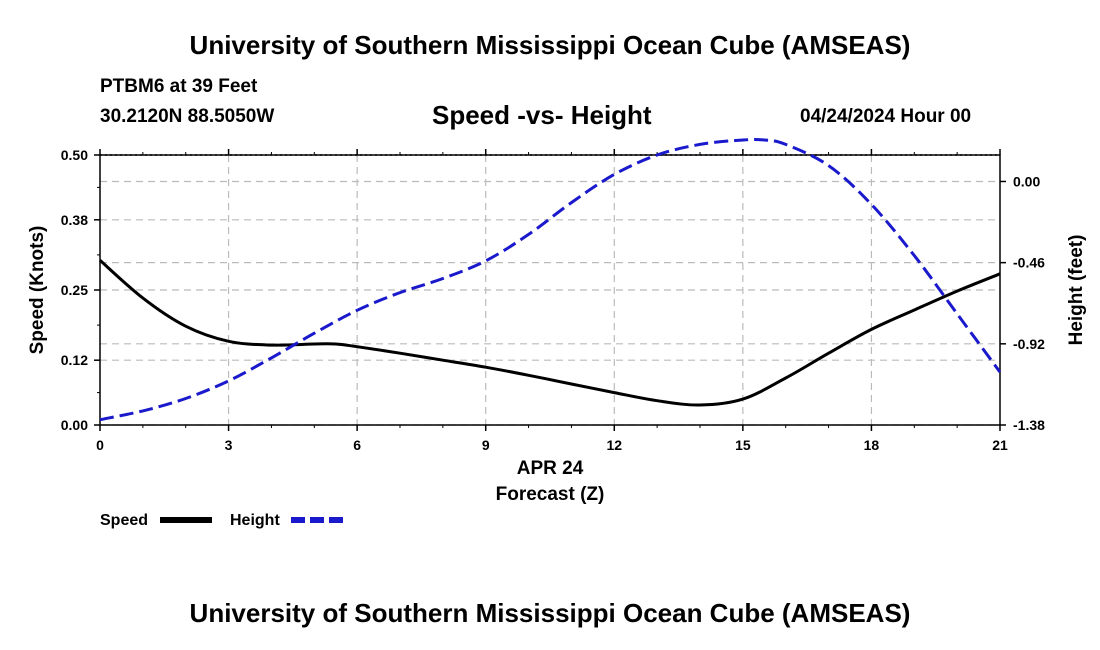  What do you see at coordinates (550, 494) in the screenshot?
I see `x-axis-title: Forecast (Z)` at bounding box center [550, 494].